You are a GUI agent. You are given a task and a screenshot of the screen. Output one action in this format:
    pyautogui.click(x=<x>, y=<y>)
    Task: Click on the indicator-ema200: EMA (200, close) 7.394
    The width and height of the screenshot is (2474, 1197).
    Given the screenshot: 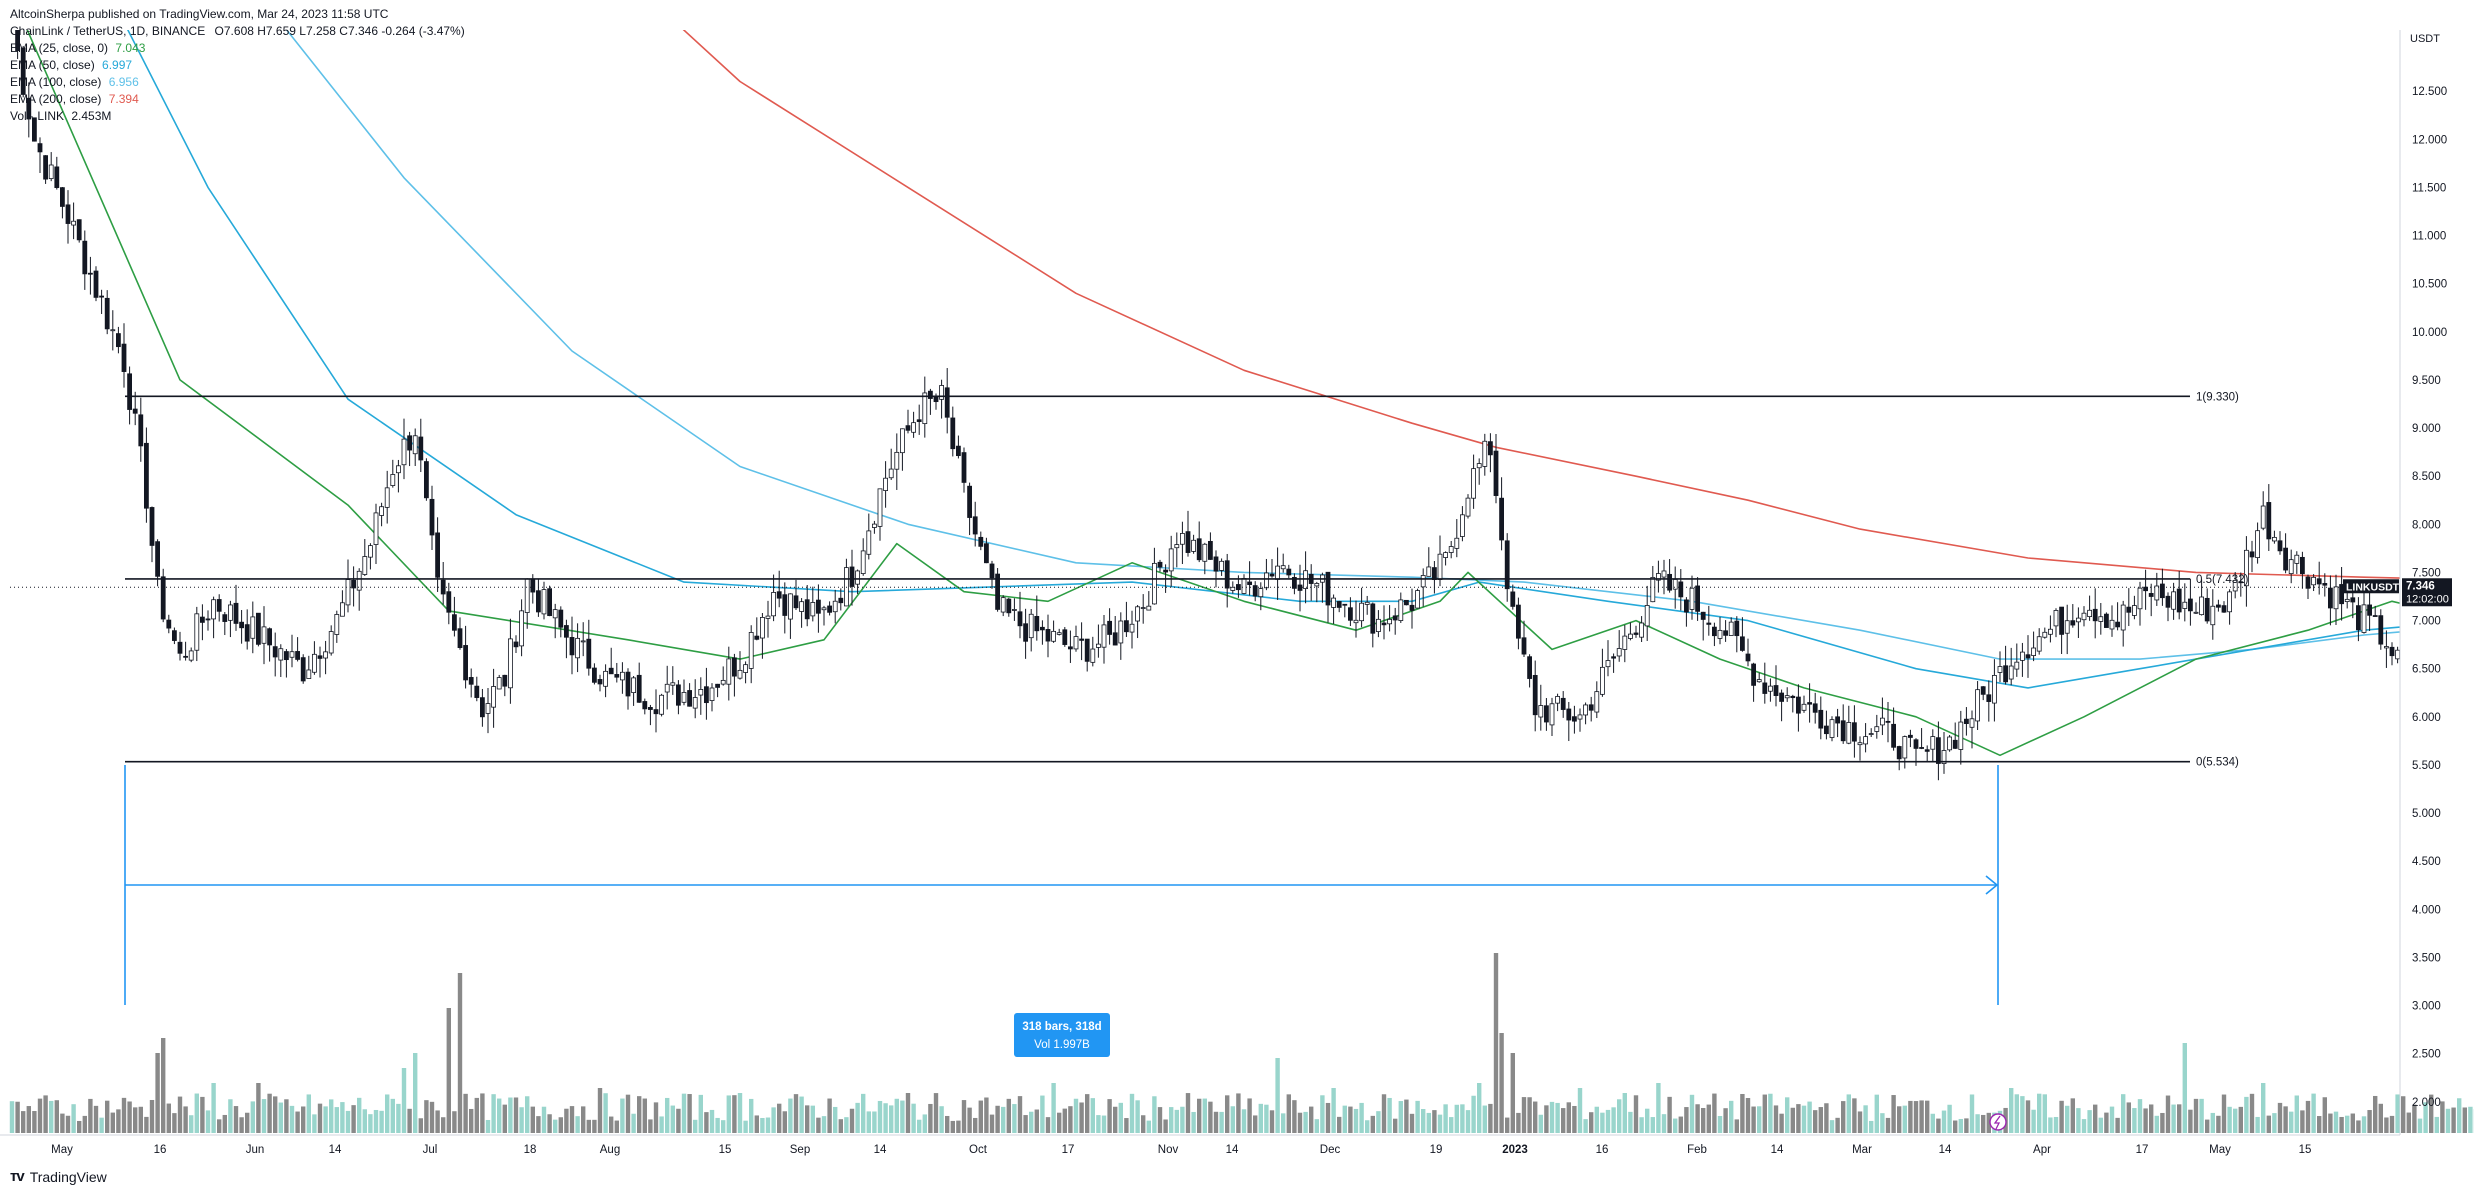 What is the action you would take?
    pyautogui.click(x=237, y=99)
    